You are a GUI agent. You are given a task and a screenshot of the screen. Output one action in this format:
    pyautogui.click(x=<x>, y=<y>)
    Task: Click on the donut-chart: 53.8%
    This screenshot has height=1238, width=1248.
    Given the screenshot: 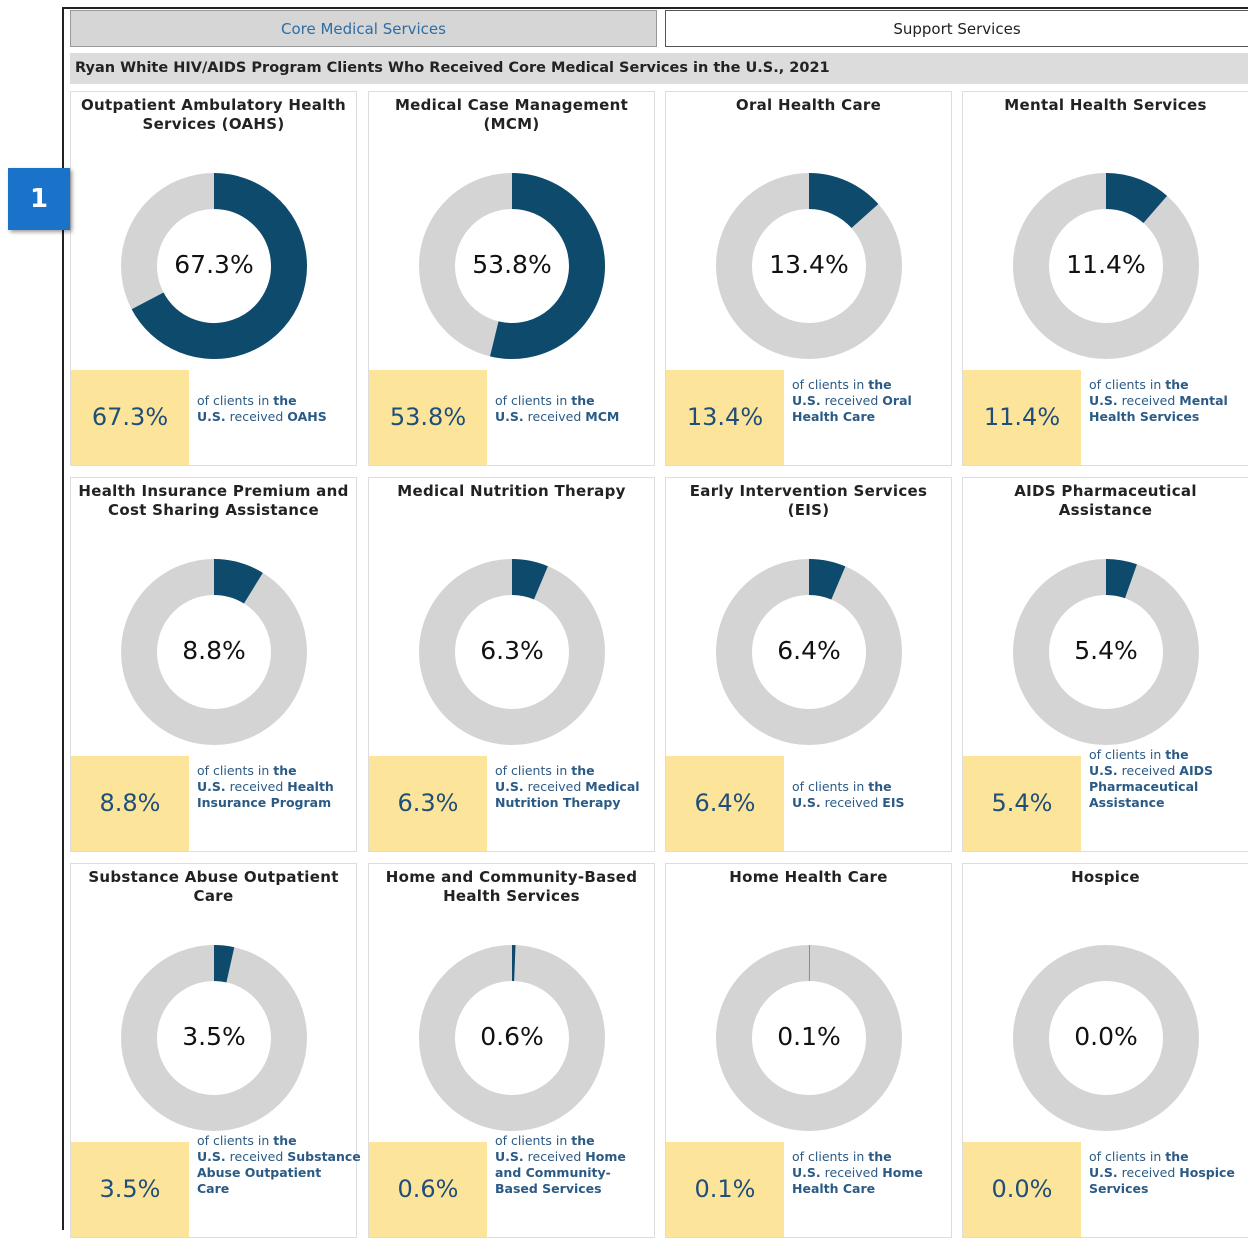 What is the action you would take?
    pyautogui.click(x=512, y=232)
    